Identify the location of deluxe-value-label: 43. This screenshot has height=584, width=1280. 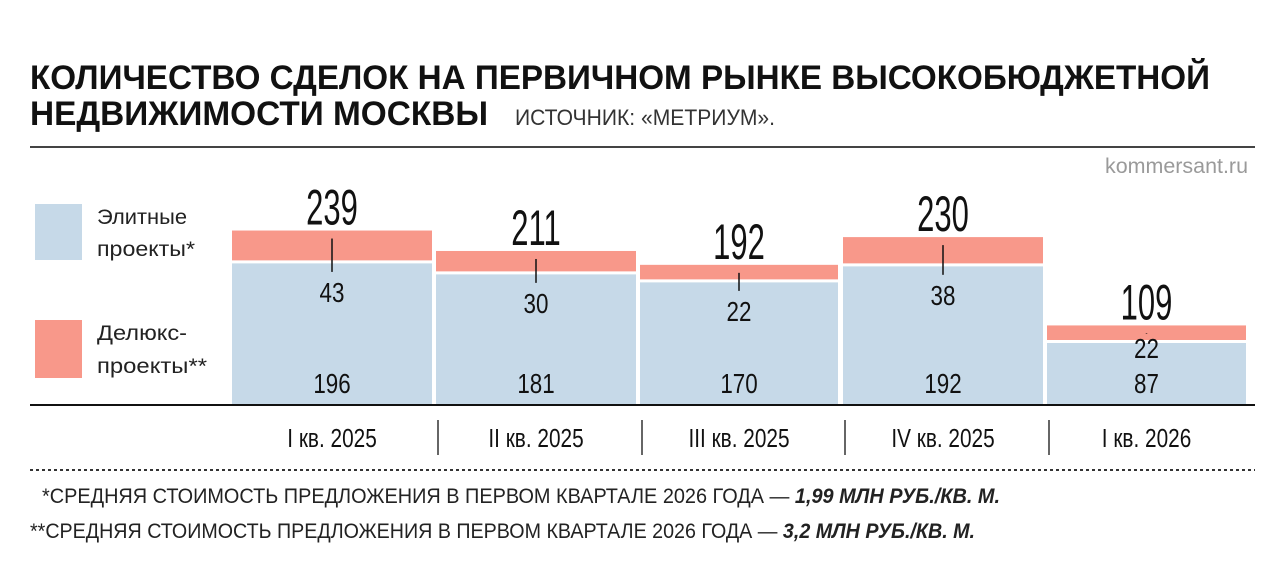
(332, 293).